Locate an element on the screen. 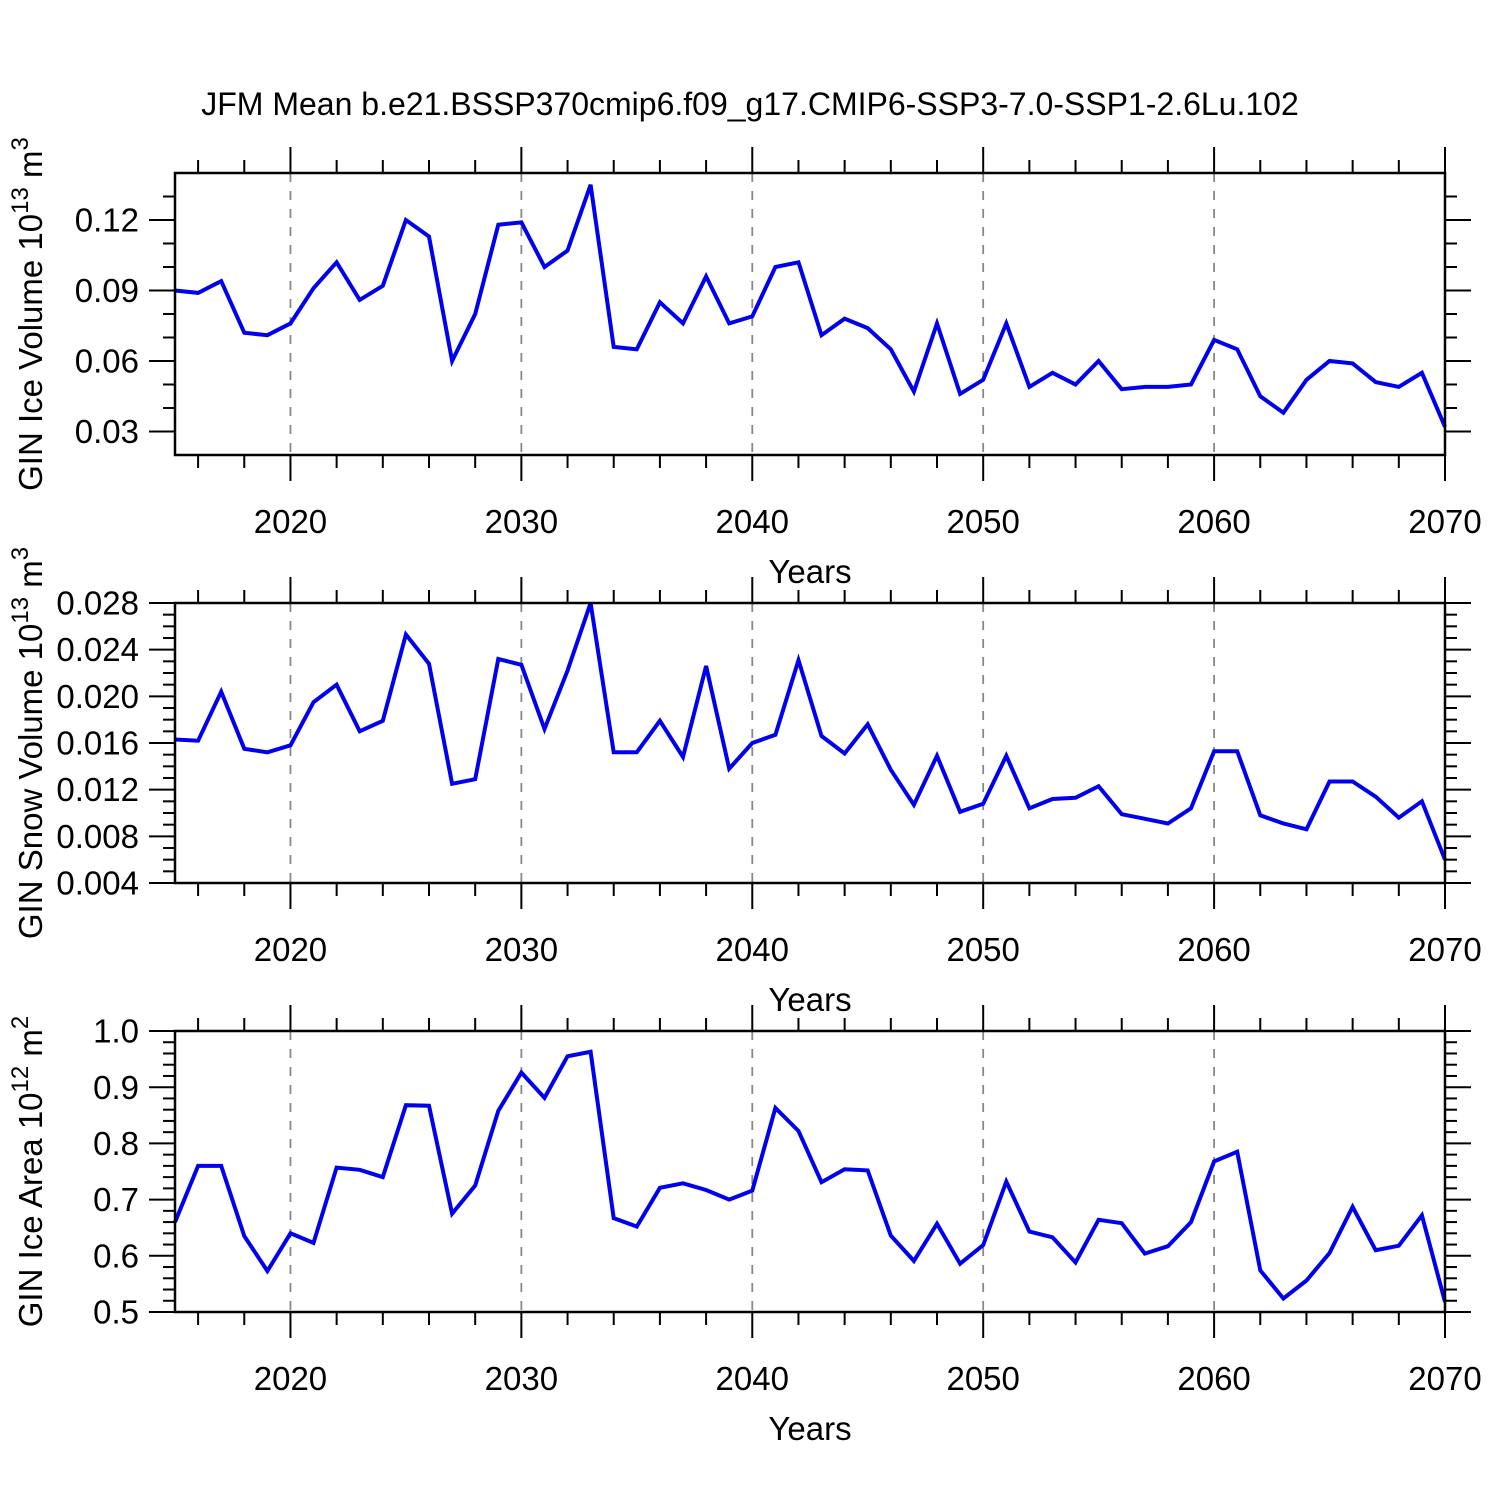  y-axis-title: GIN Ice Area 1012 m2 is located at coordinates (28, 1172).